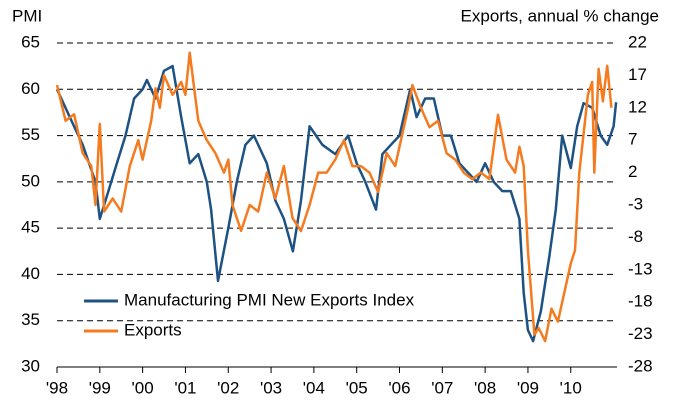 Image resolution: width=677 pixels, height=407 pixels. What do you see at coordinates (228, 387) in the screenshot?
I see `x-tick-label: '02` at bounding box center [228, 387].